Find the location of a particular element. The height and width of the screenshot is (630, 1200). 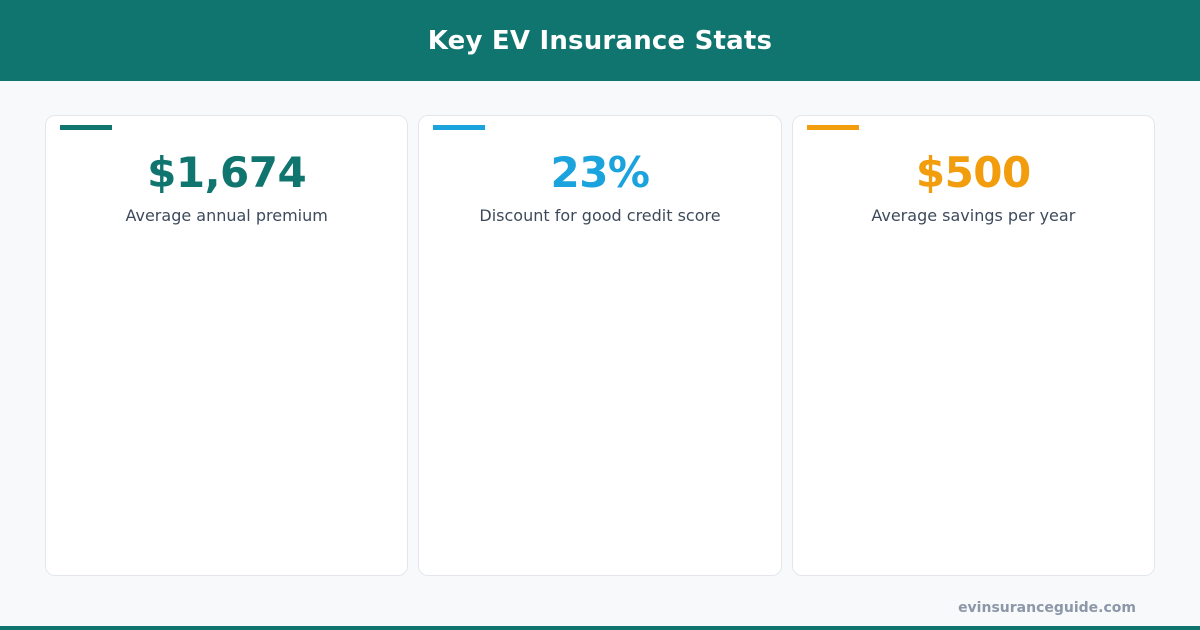

stat-label: Average annual premium is located at coordinates (226, 215).